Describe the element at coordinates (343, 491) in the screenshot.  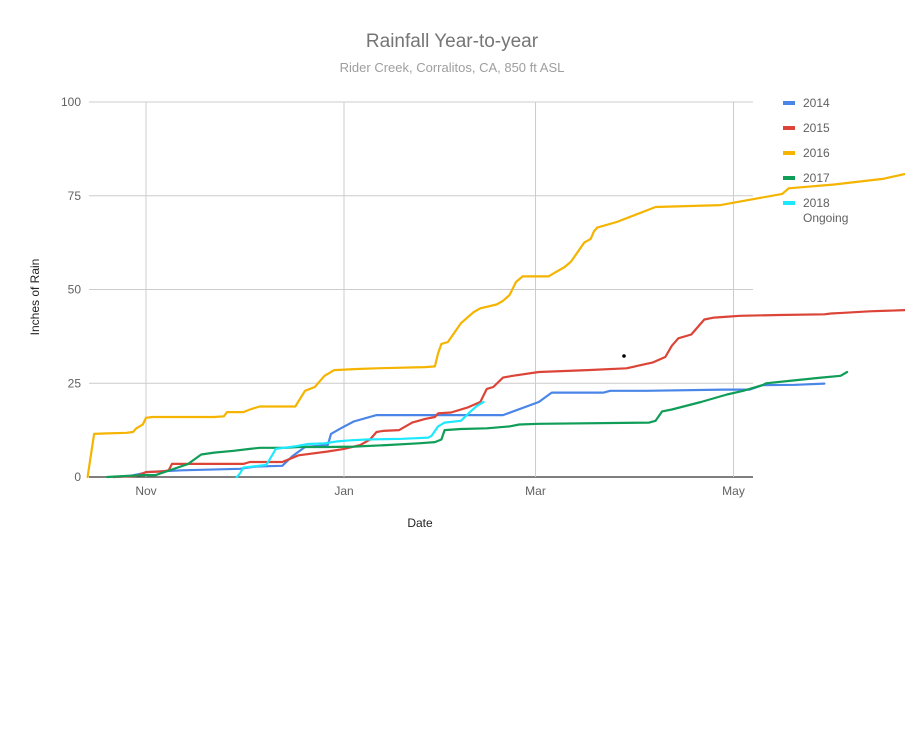
I see `x-tick-label: Jan` at that location.